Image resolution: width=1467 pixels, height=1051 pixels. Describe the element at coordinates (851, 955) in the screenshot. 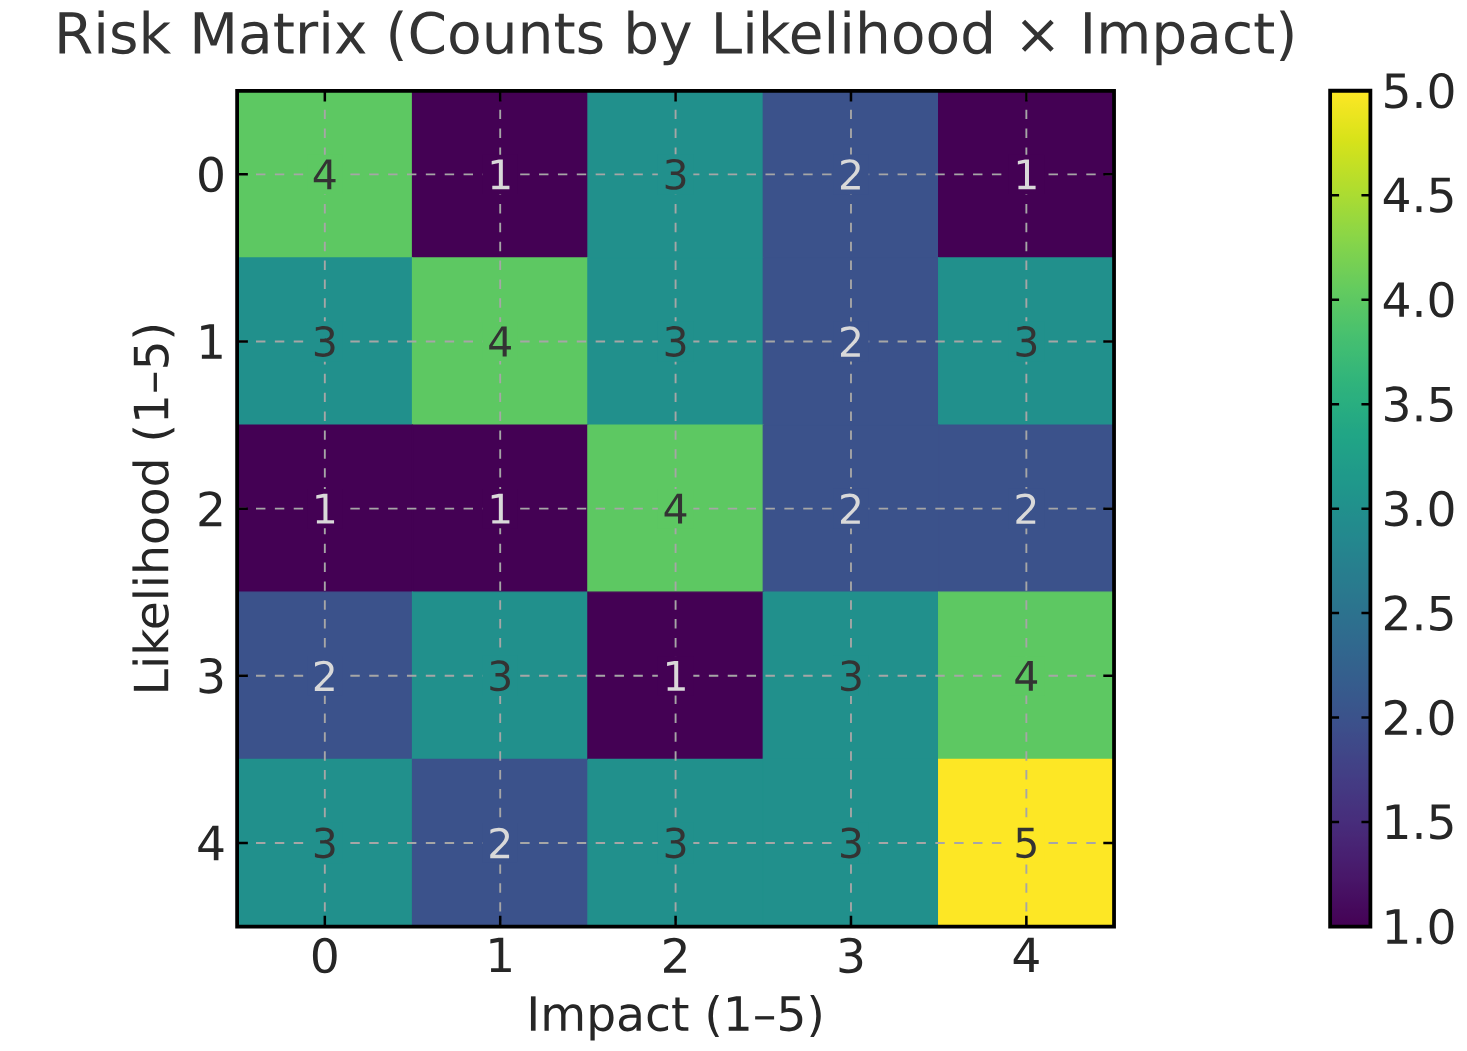

I see `x-tick-label: 3` at that location.